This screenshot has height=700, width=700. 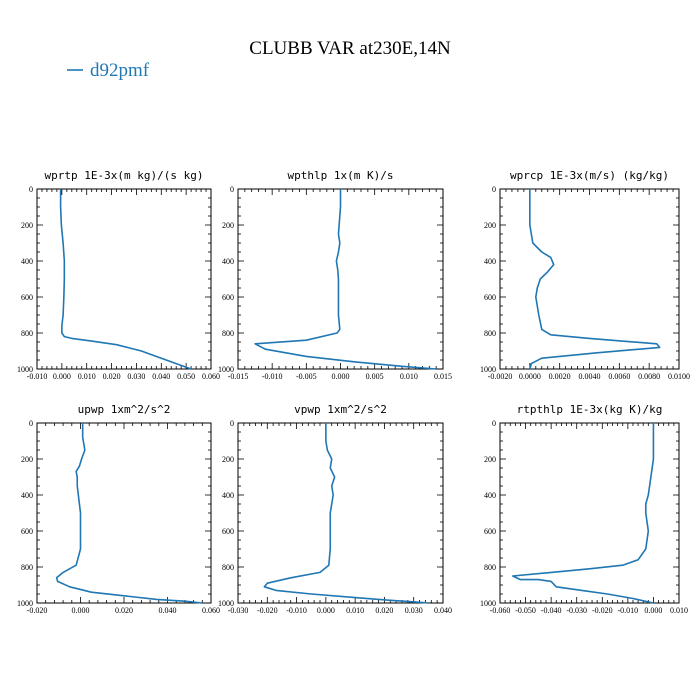 What do you see at coordinates (649, 376) in the screenshot?
I see `x-tick-label: 0.0080` at bounding box center [649, 376].